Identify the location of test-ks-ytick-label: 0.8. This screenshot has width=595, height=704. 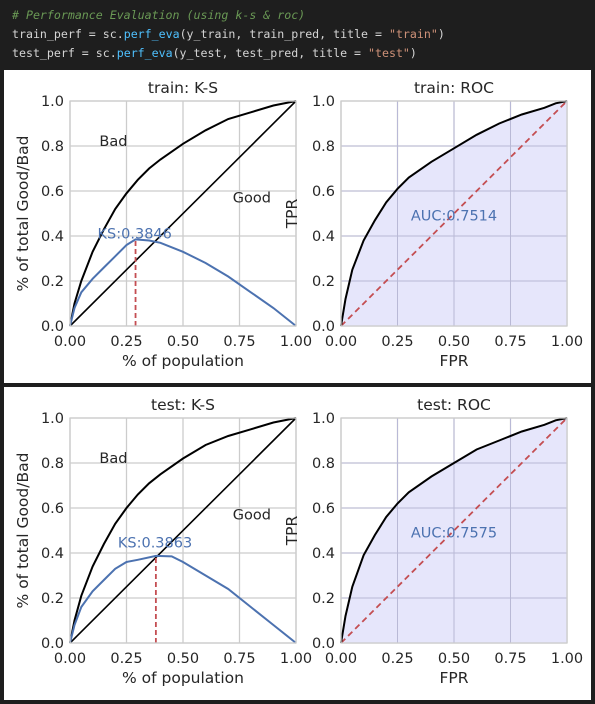
(52, 464).